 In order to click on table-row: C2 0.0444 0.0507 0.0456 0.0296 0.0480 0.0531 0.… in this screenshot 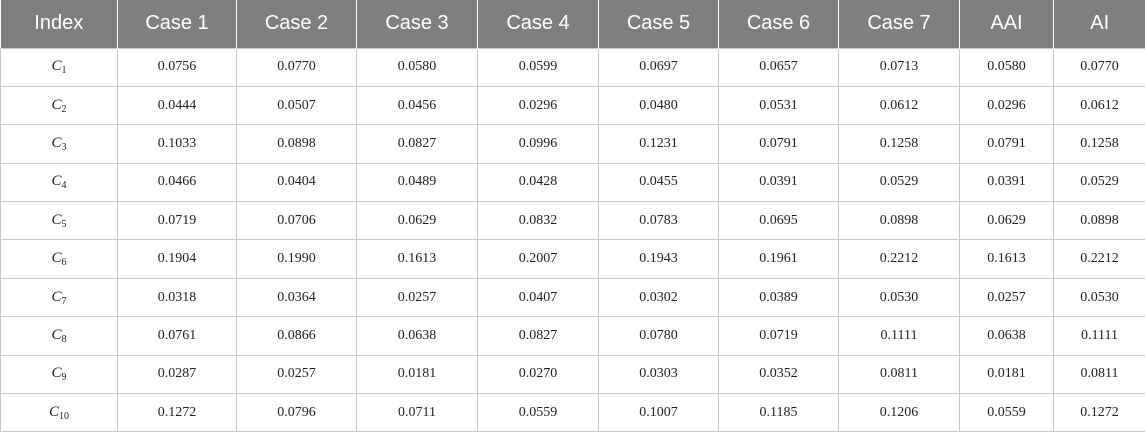, I will do `click(572, 105)`.